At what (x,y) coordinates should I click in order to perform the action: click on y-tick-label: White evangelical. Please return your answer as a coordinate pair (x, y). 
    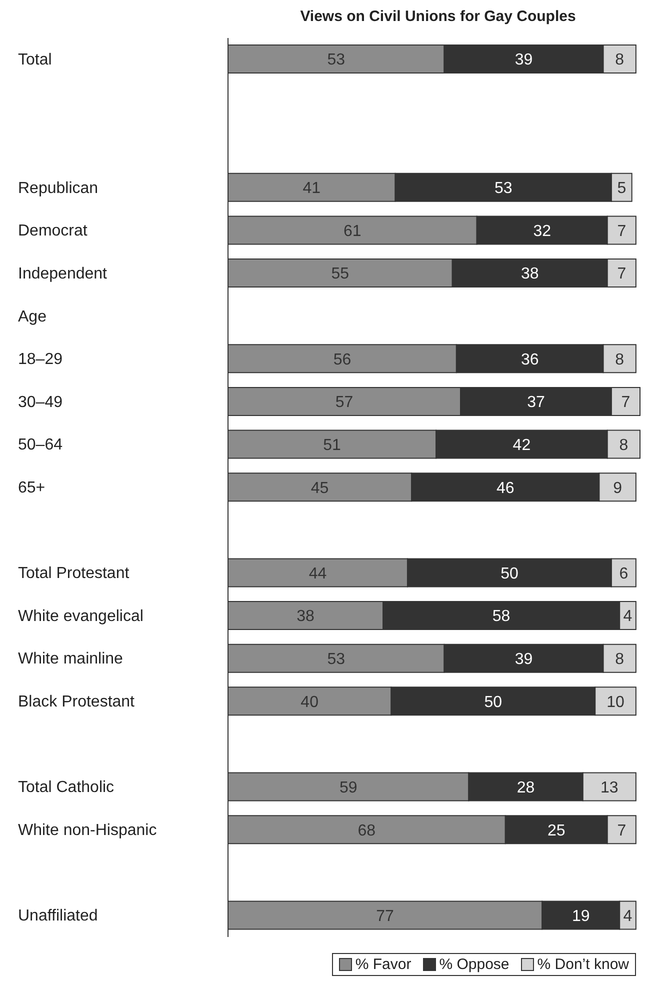
    Looking at the image, I should click on (81, 616).